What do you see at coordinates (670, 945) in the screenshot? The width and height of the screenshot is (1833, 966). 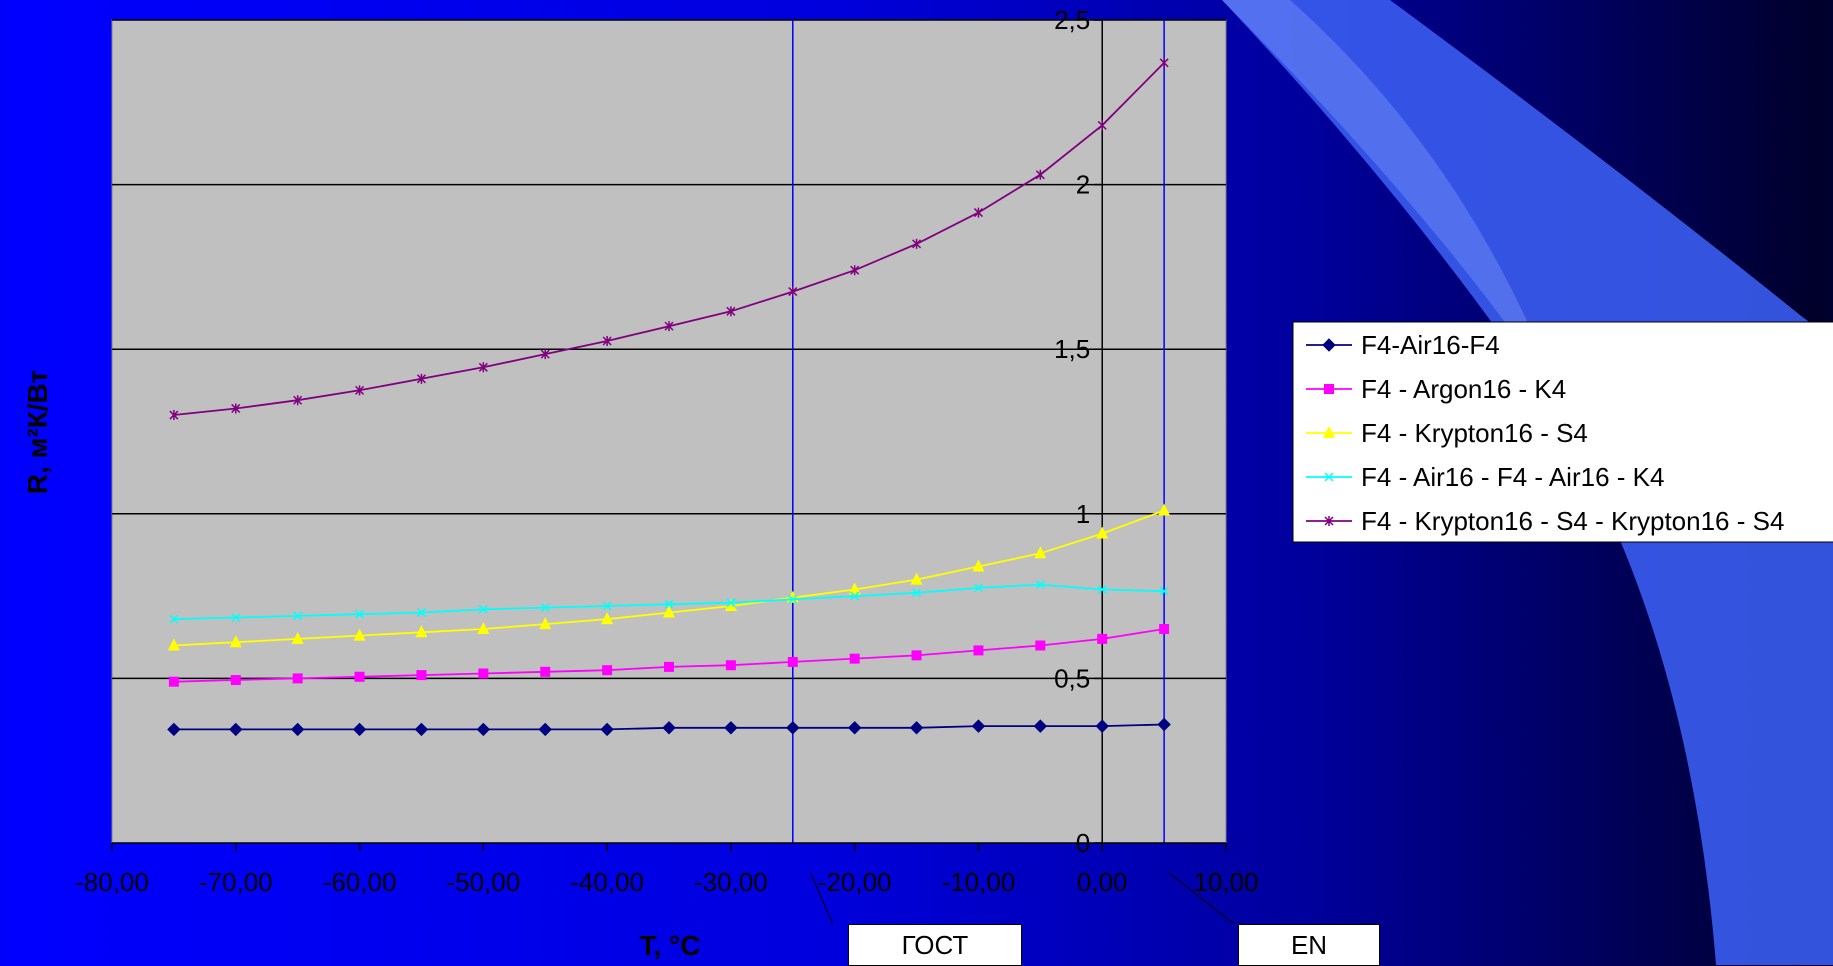 I see `x-axis-title: T, °C` at bounding box center [670, 945].